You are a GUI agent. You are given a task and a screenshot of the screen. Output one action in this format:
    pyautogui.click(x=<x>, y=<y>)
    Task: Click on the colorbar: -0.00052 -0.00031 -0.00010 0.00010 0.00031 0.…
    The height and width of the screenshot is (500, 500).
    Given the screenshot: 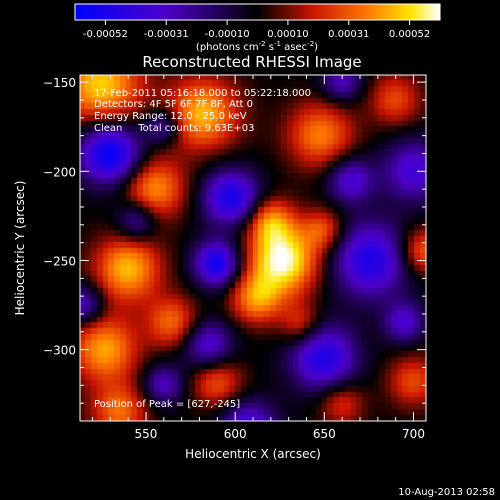 What is the action you would take?
    pyautogui.click(x=257, y=28)
    